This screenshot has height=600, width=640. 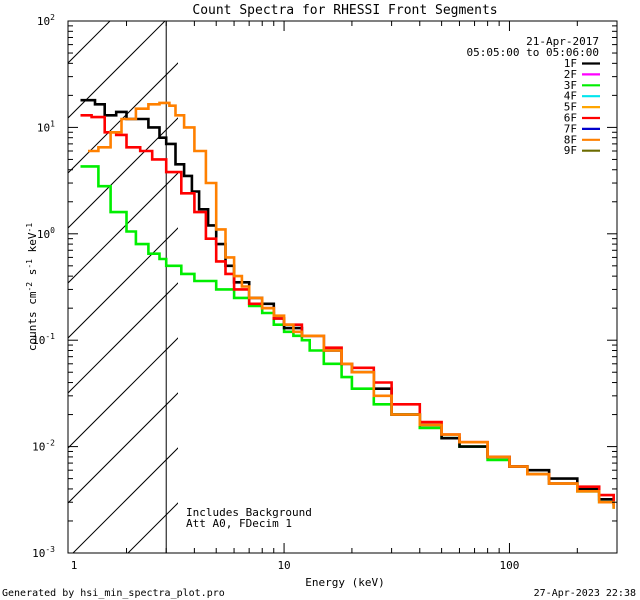 I want to click on annotation-background: Includes Background, so click(x=249, y=512).